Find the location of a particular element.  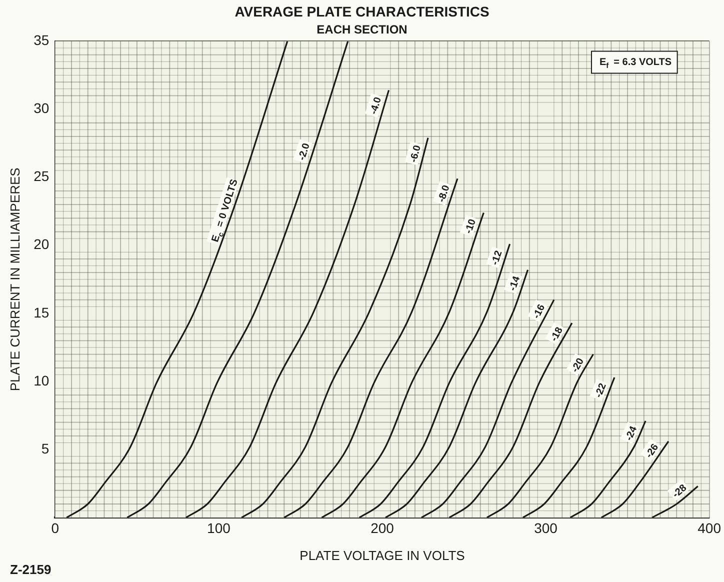

x-axis-title: PLATE VOLTAGE IN VOLTS is located at coordinates (383, 555).